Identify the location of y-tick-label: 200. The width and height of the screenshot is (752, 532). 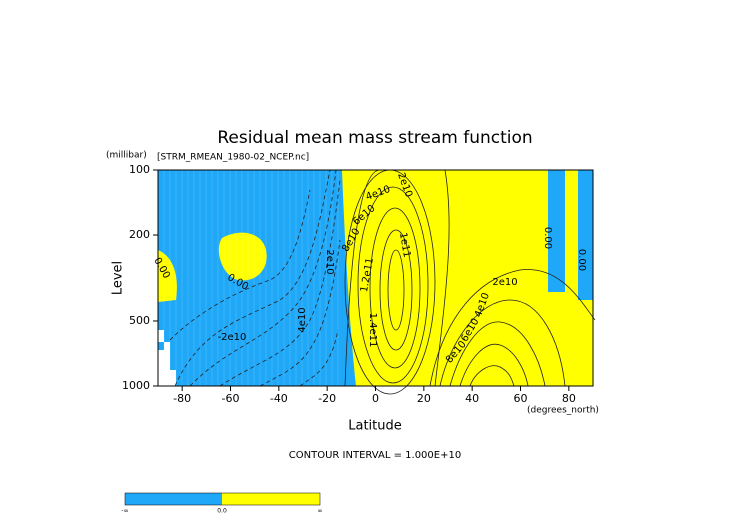
(139, 234).